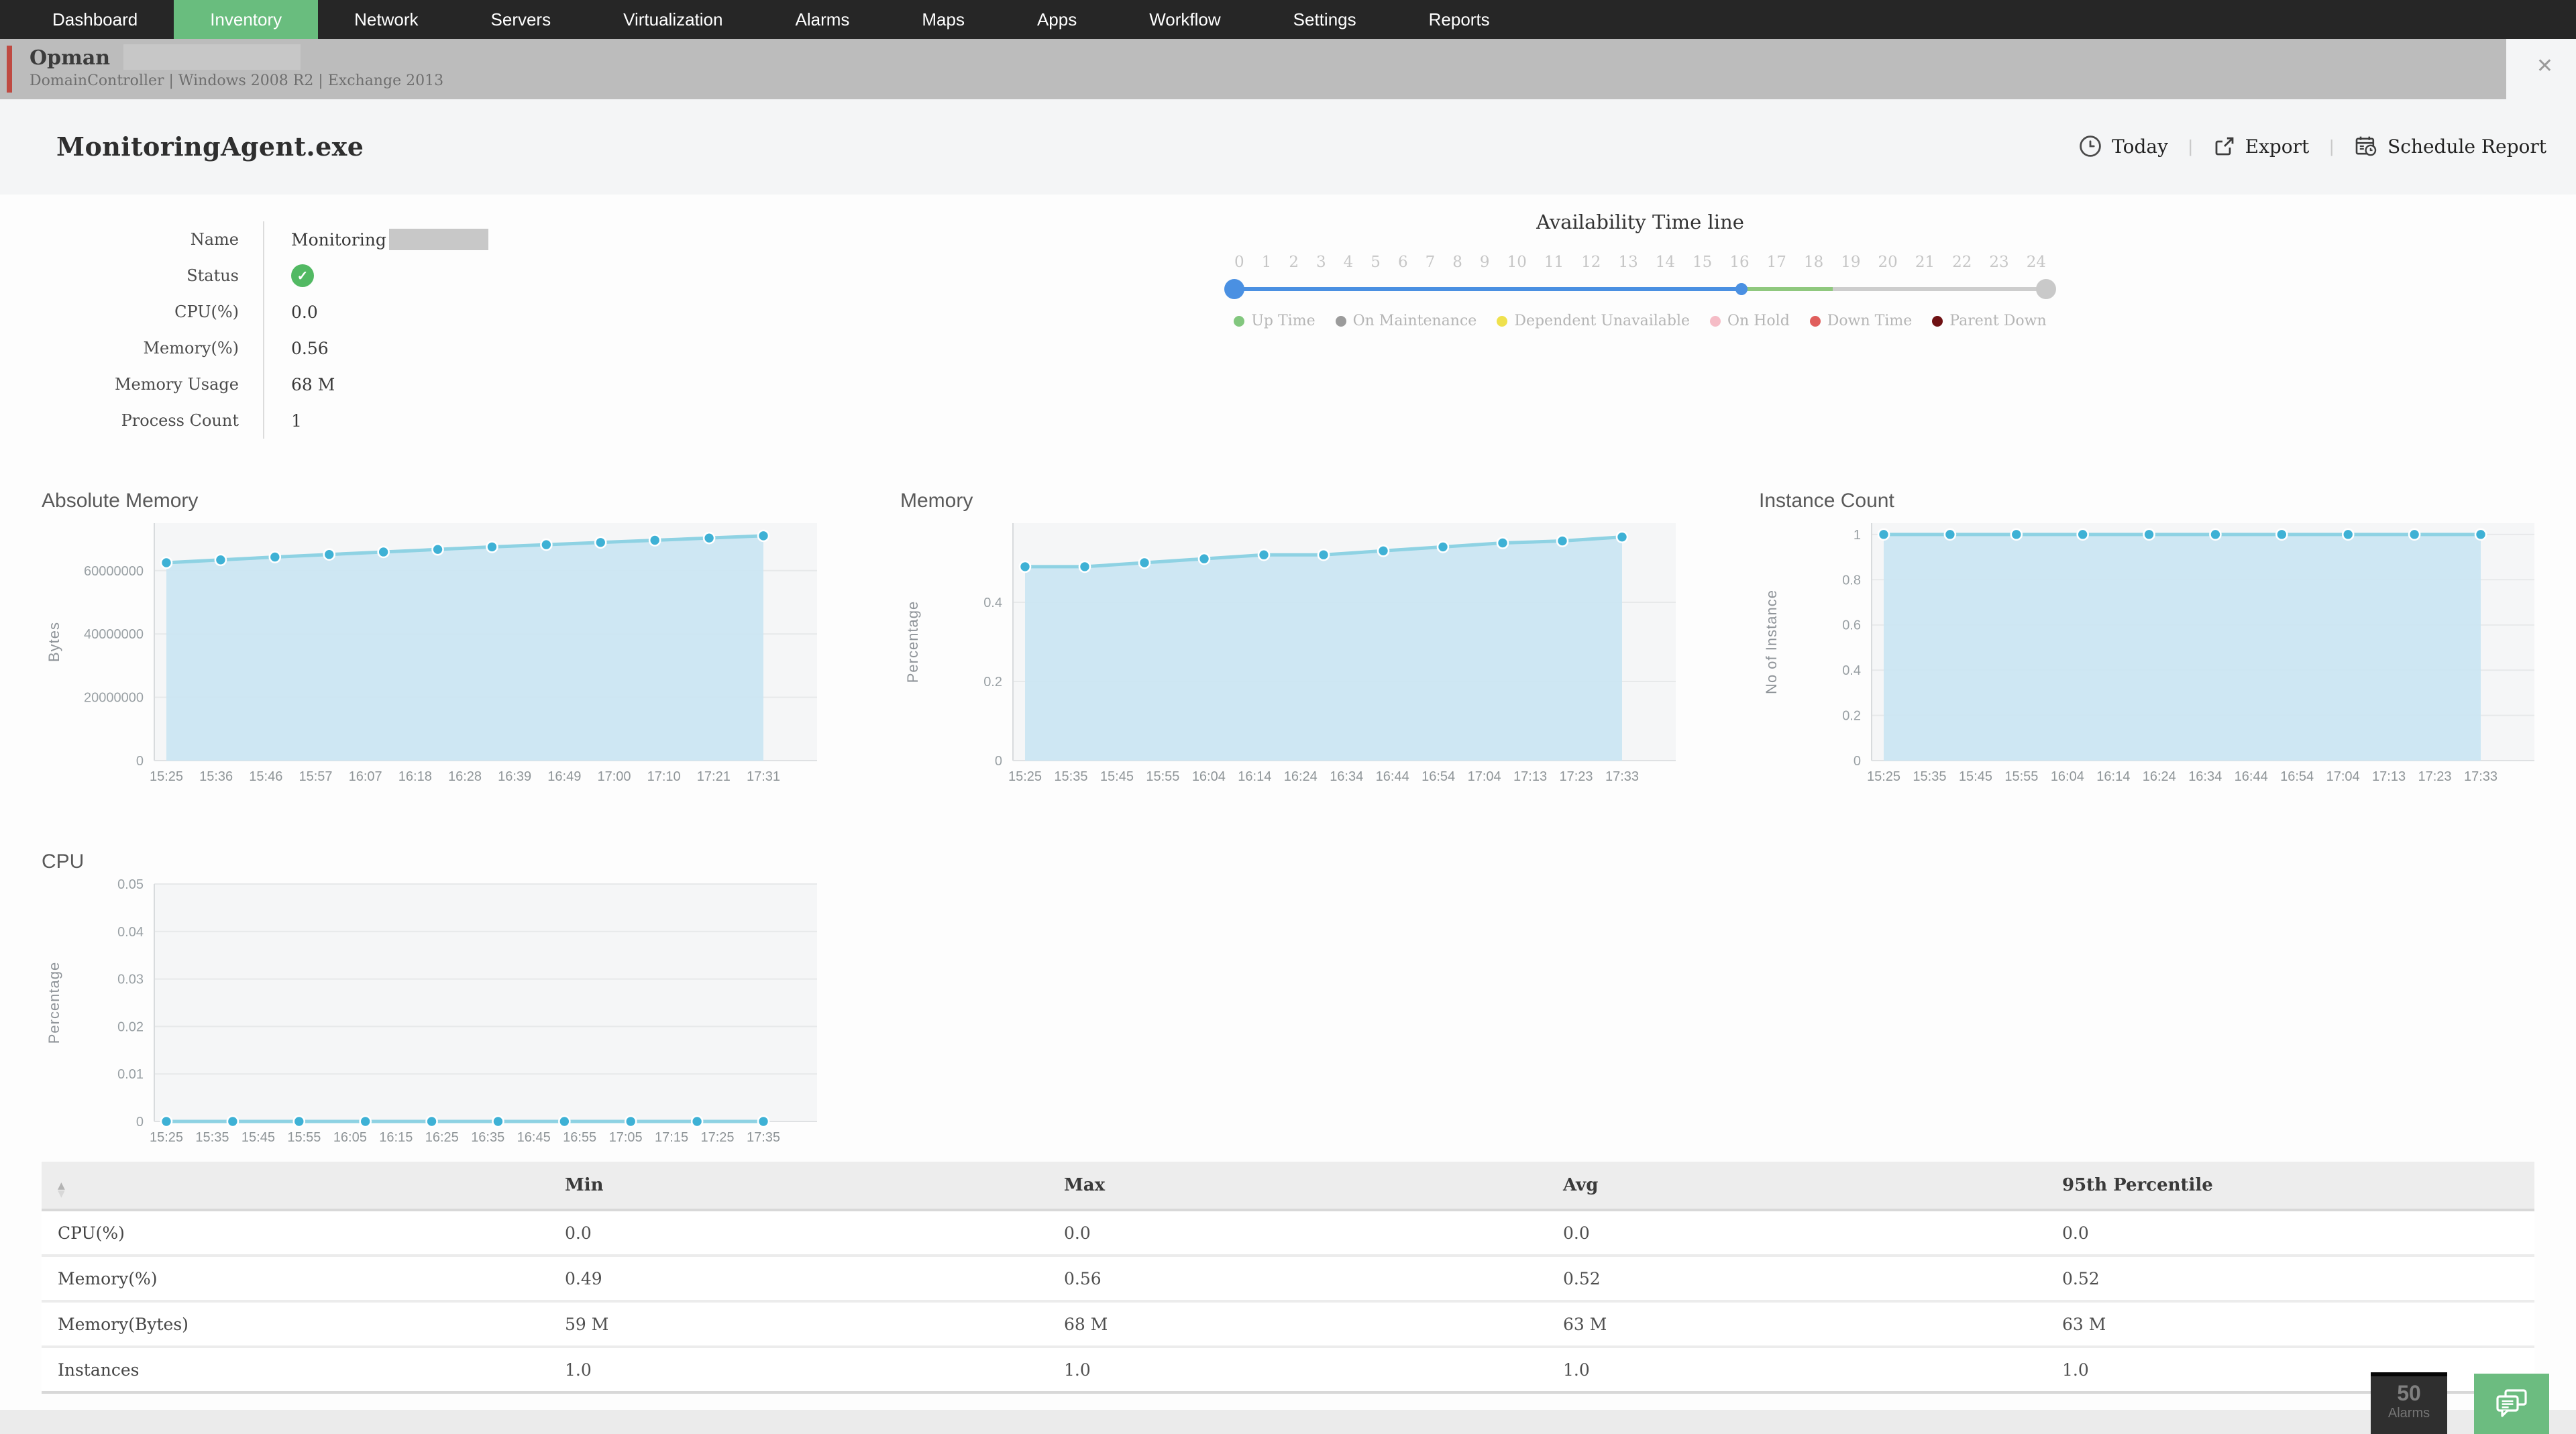 Image resolution: width=2576 pixels, height=1434 pixels. Describe the element at coordinates (2366, 146) in the screenshot. I see `calendar-clock-icon` at that location.